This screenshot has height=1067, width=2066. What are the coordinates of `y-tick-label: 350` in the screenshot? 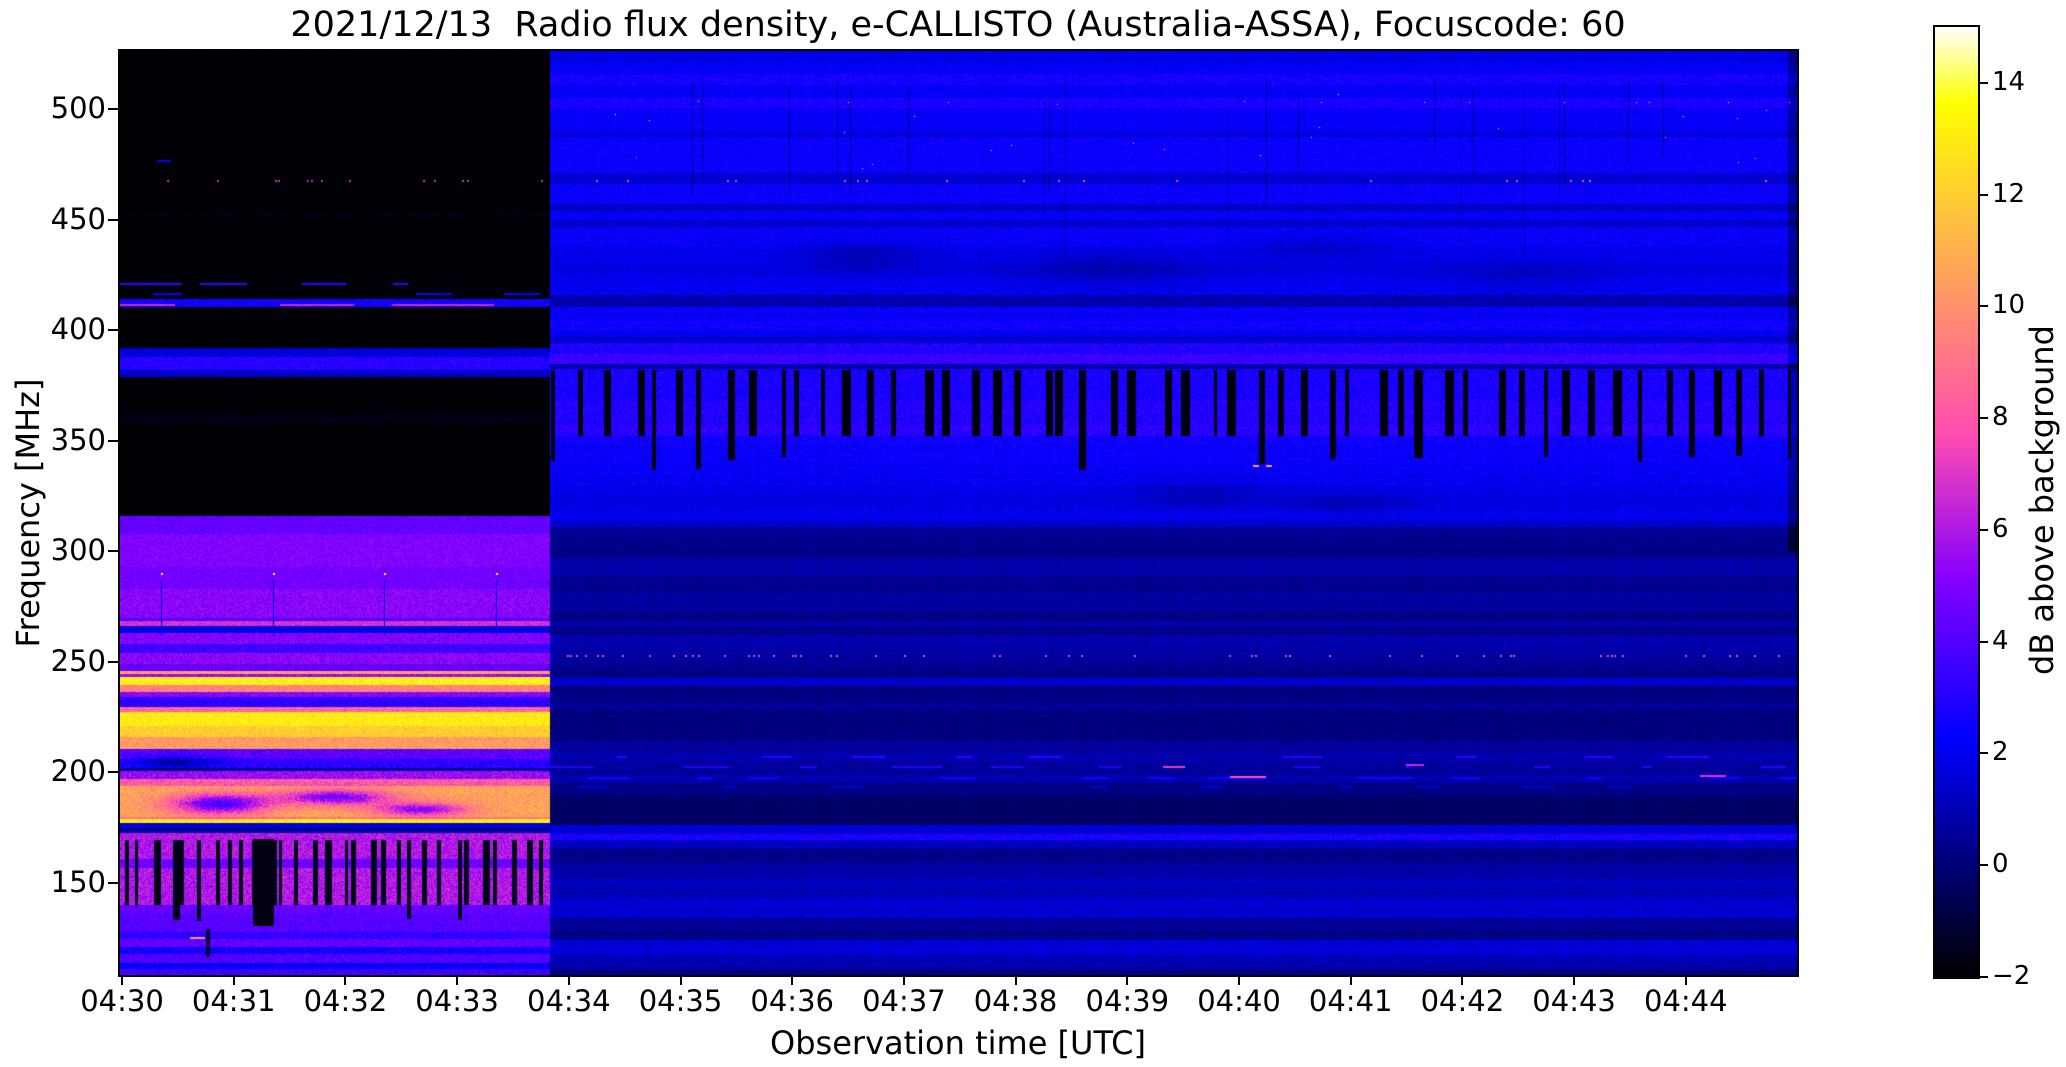 It's located at (78, 439).